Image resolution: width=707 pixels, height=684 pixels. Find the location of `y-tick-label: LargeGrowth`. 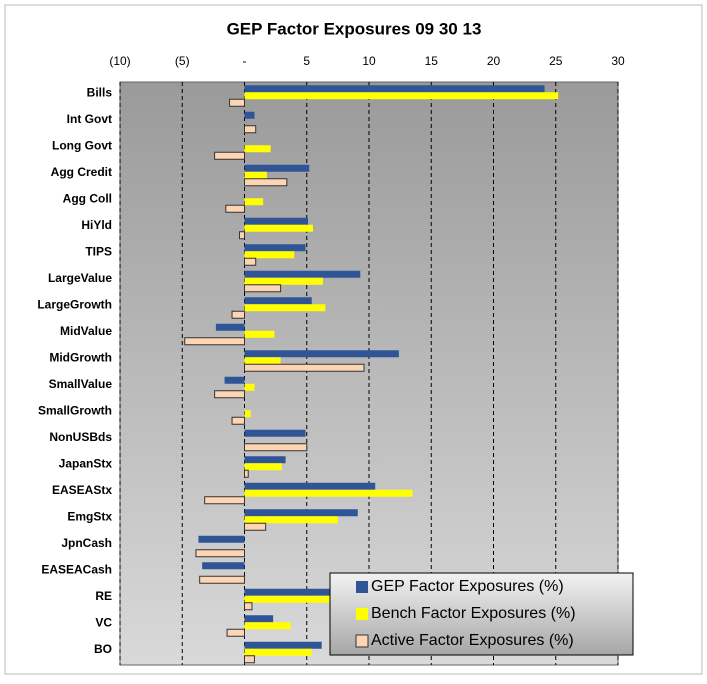

y-tick-label: LargeGrowth is located at coordinates (74, 304).